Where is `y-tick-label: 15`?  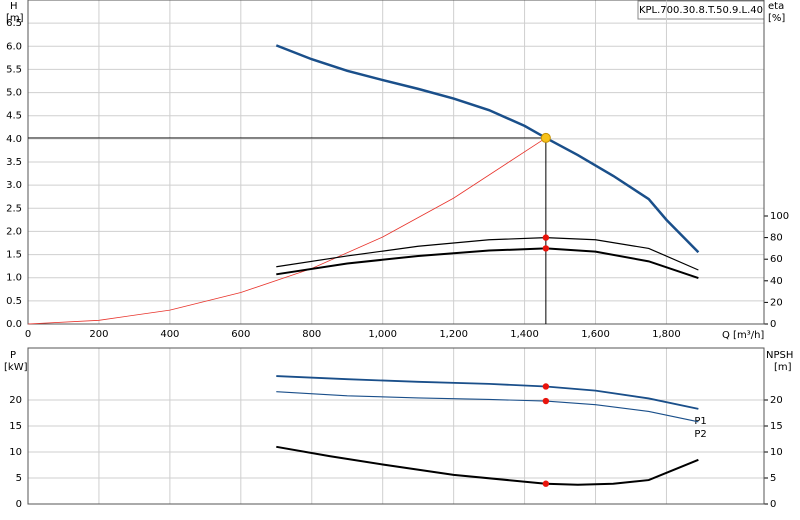
y-tick-label: 15 is located at coordinates (15, 426).